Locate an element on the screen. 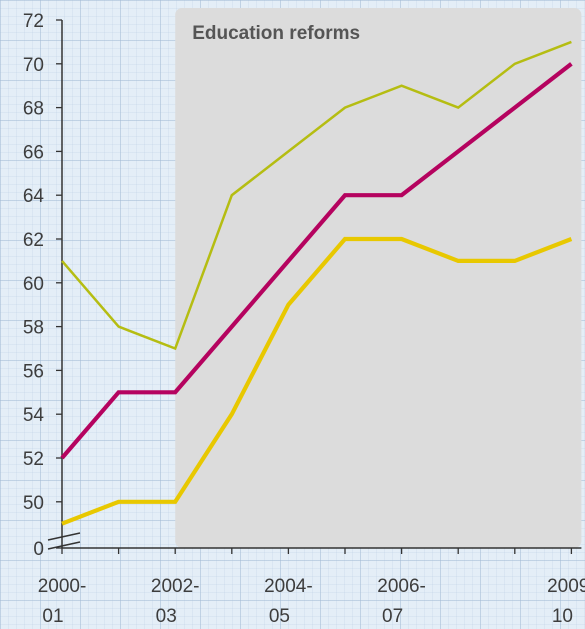 The image size is (585, 629). y-tick-label: 72 is located at coordinates (33, 21).